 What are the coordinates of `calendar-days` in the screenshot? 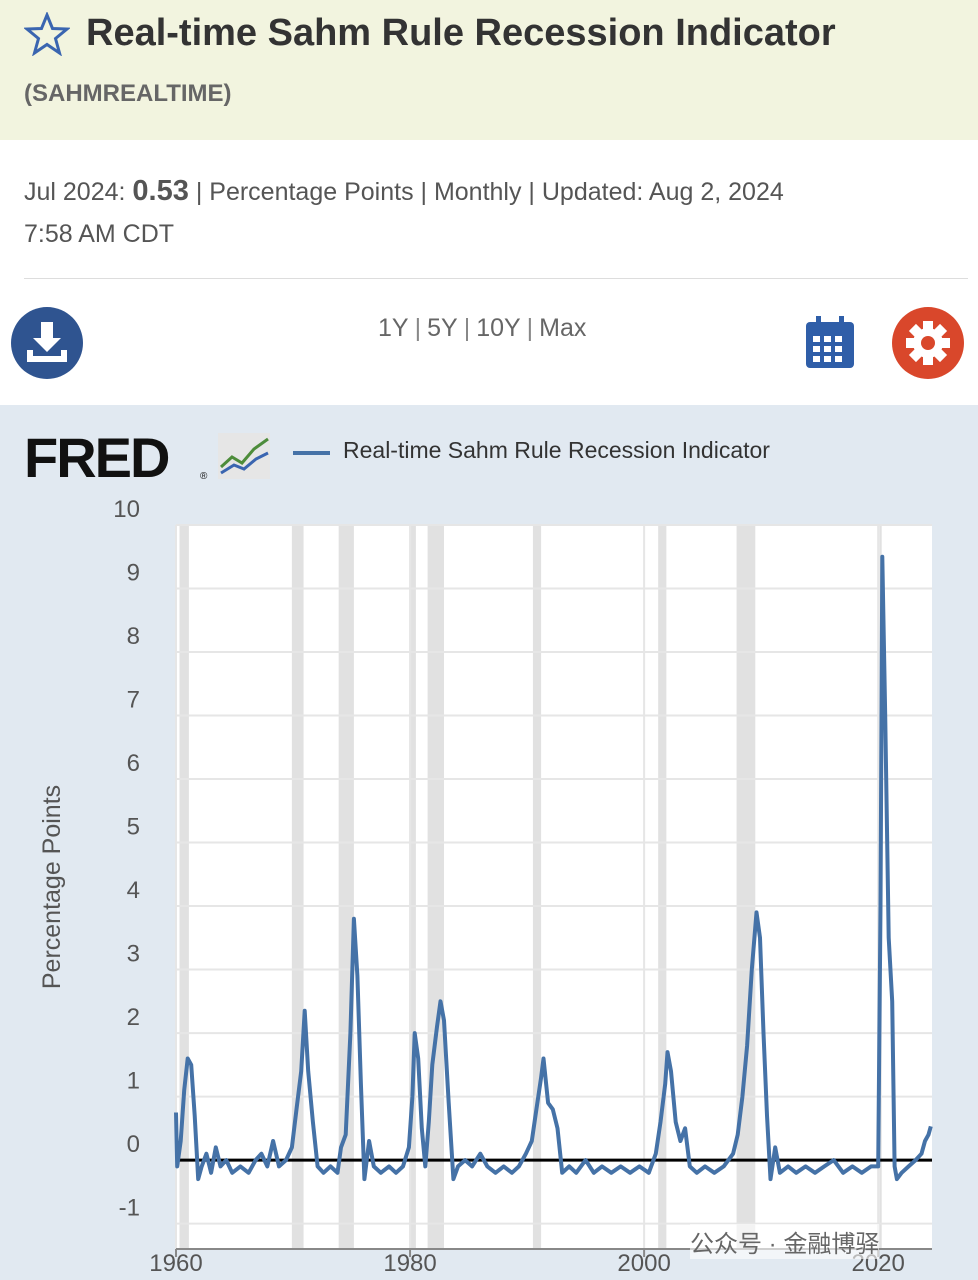 It's located at (827, 349).